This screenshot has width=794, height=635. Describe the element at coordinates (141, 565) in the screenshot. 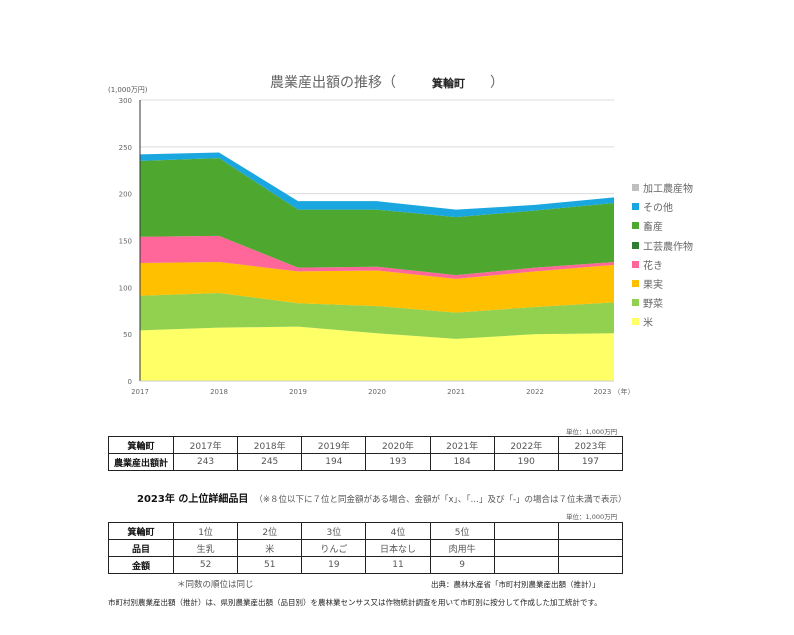

I see `table-row-label: 金額` at that location.